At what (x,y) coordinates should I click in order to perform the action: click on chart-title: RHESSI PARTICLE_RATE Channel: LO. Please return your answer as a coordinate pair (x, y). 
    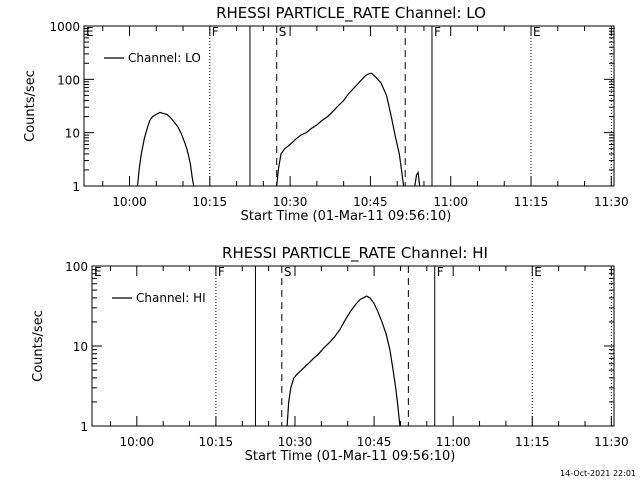
    Looking at the image, I should click on (351, 13).